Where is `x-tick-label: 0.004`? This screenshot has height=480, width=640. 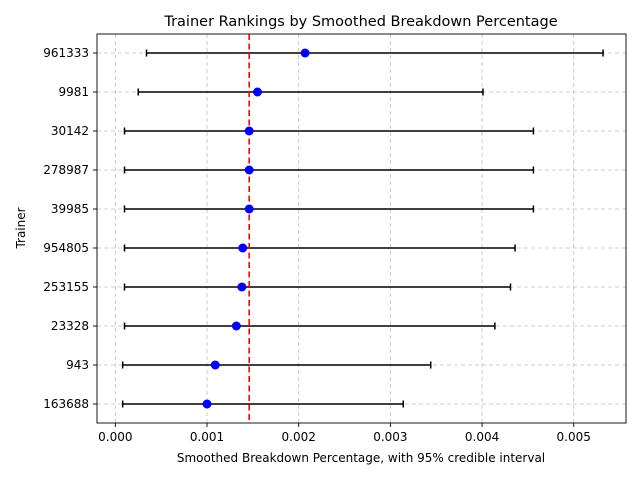 x-tick-label: 0.004 is located at coordinates (482, 437).